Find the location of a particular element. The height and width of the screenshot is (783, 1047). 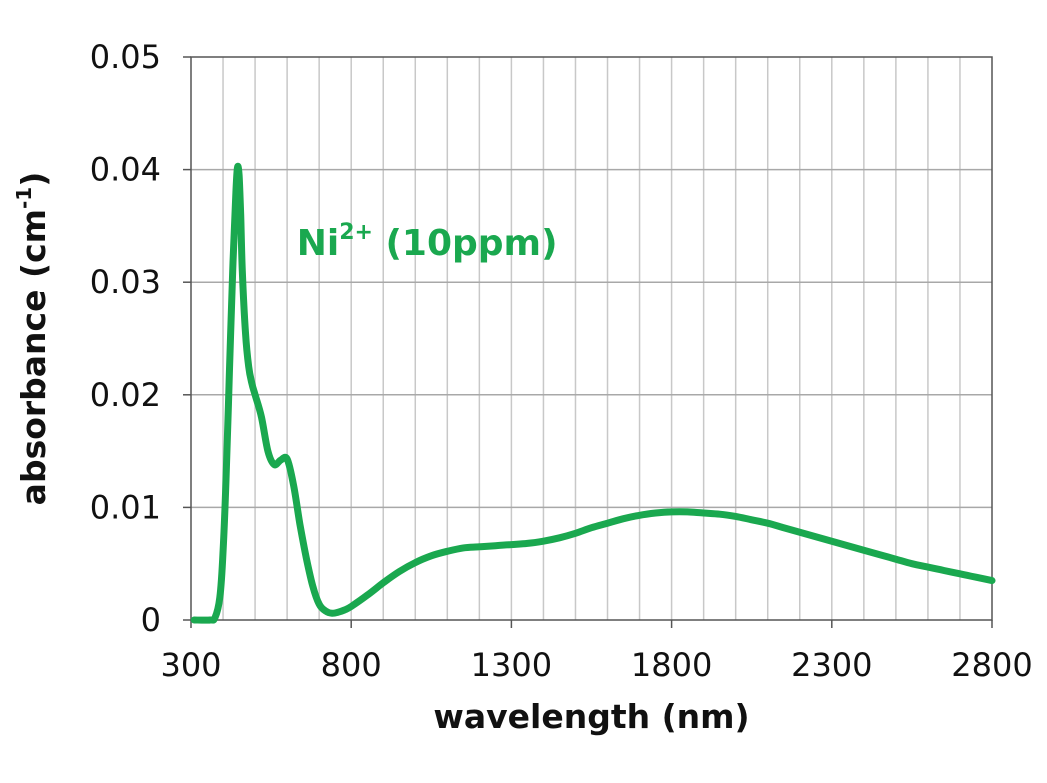

annotation-element: Ni is located at coordinates (318, 243).